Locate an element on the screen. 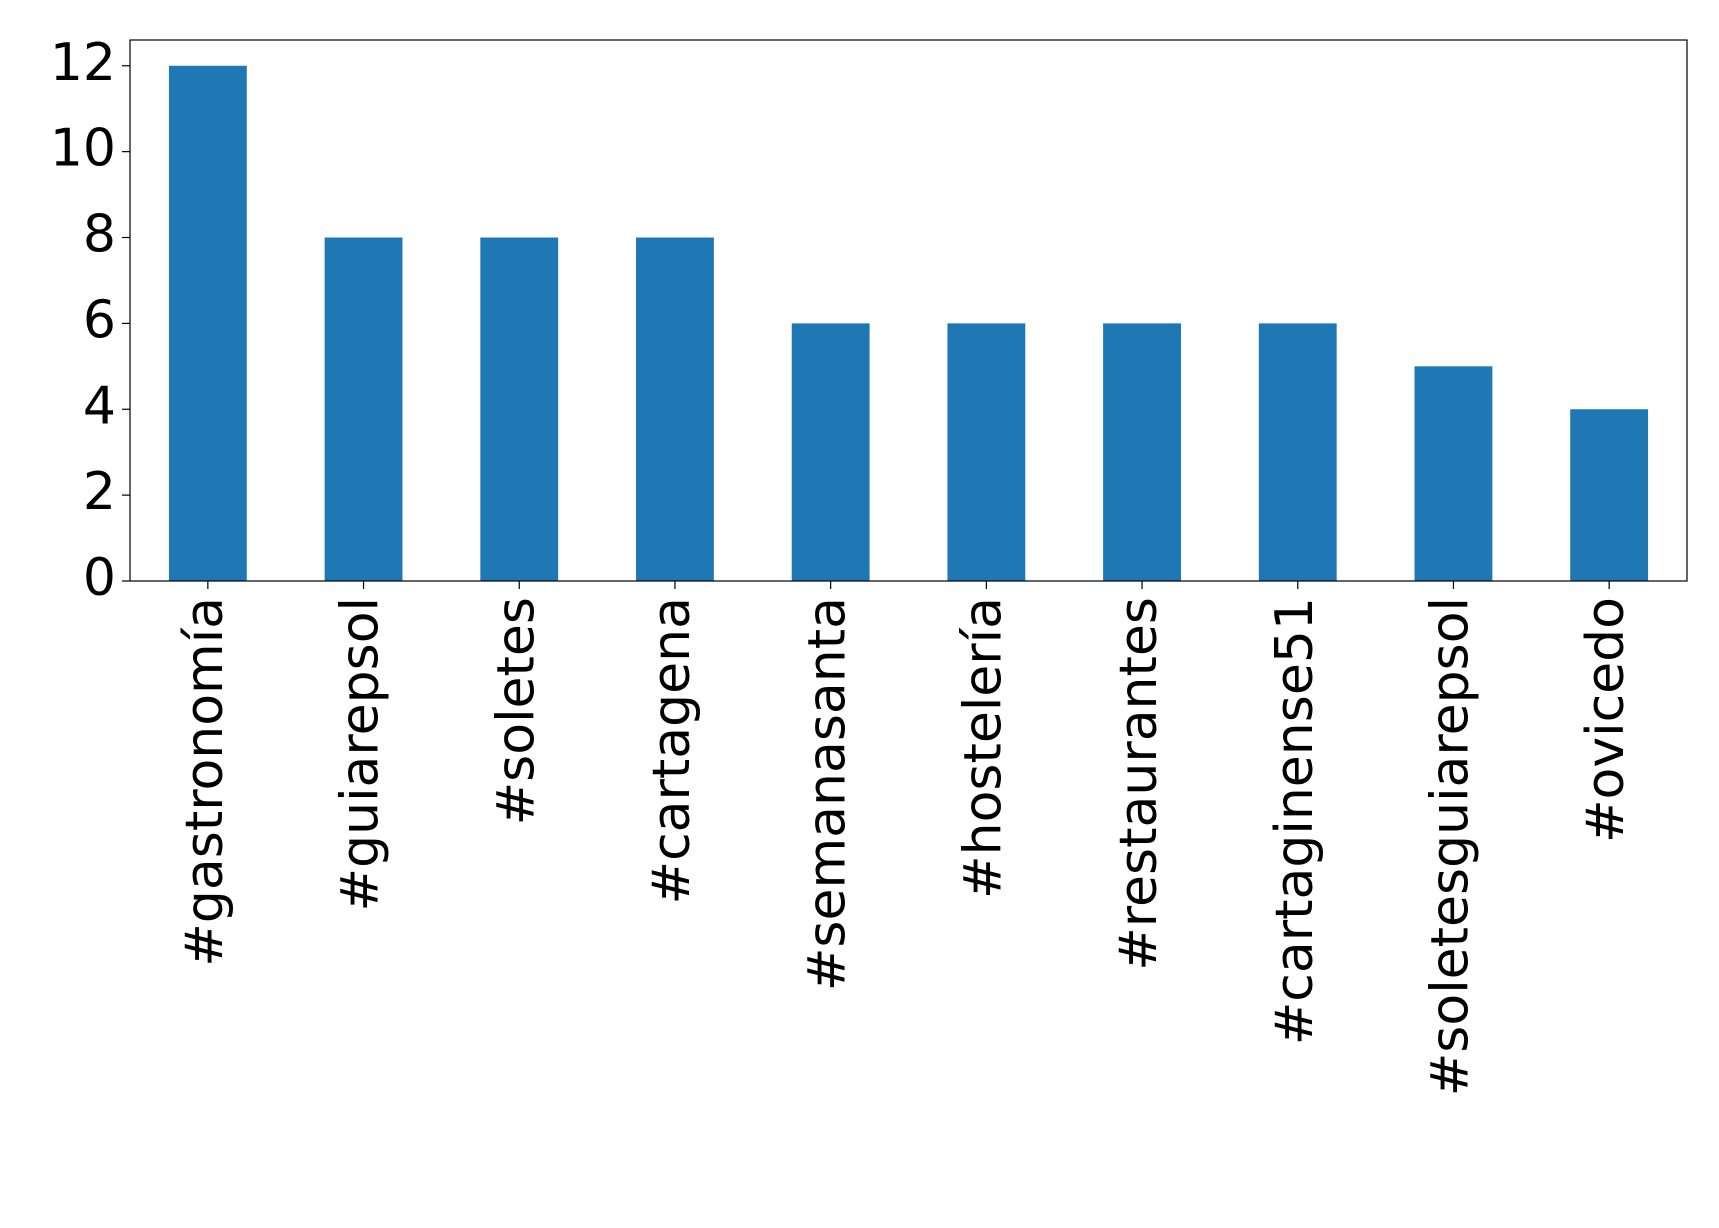  x-tick-label: #semanasanta is located at coordinates (828, 794).